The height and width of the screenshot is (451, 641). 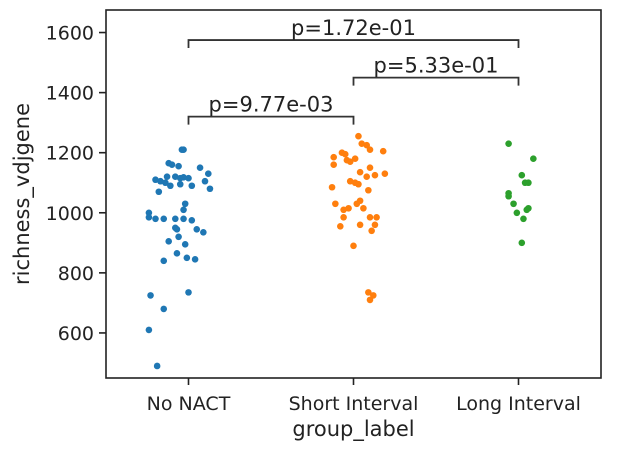 I want to click on y-axis-title: richness_vdjgene, so click(x=22, y=194).